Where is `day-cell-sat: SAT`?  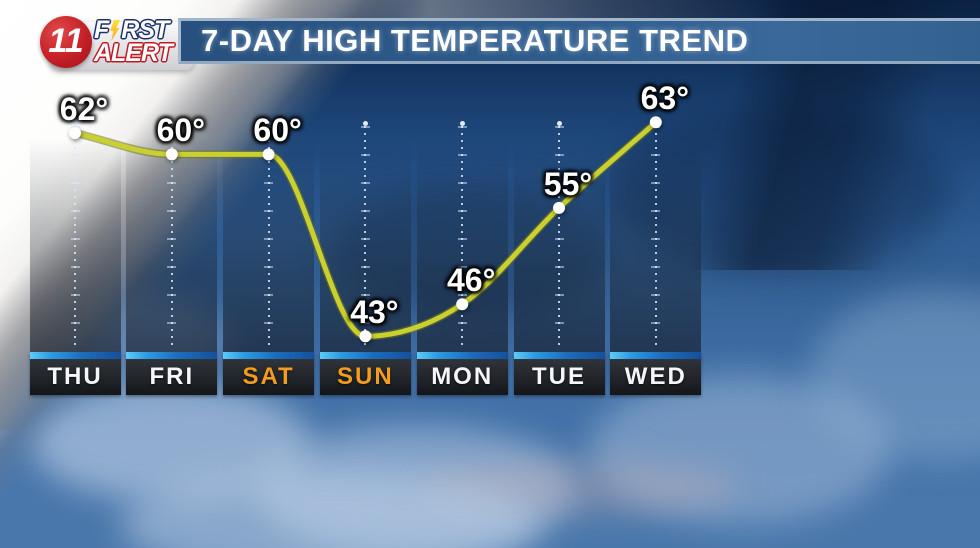
day-cell-sat: SAT is located at coordinates (269, 373).